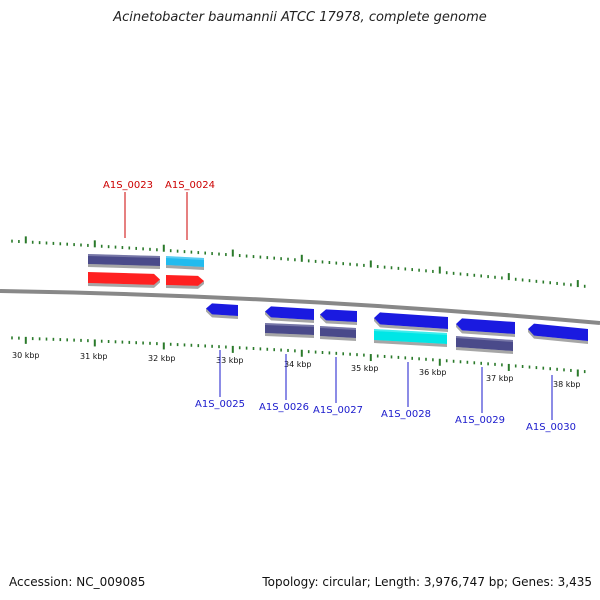  What do you see at coordinates (190, 185) in the screenshot?
I see `gene-label: A1S_0024` at bounding box center [190, 185].